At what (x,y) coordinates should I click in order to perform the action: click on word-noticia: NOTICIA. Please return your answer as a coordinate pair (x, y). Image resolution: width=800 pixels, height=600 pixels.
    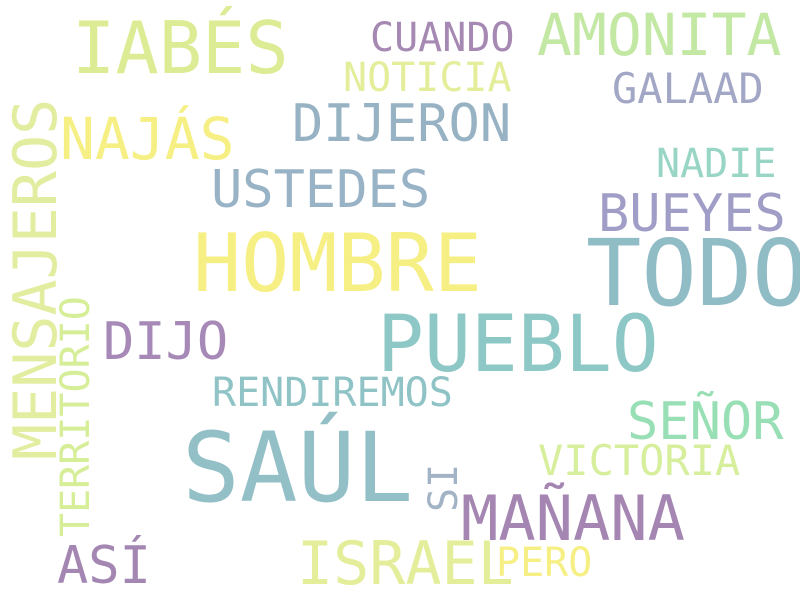
    Looking at the image, I should click on (427, 78).